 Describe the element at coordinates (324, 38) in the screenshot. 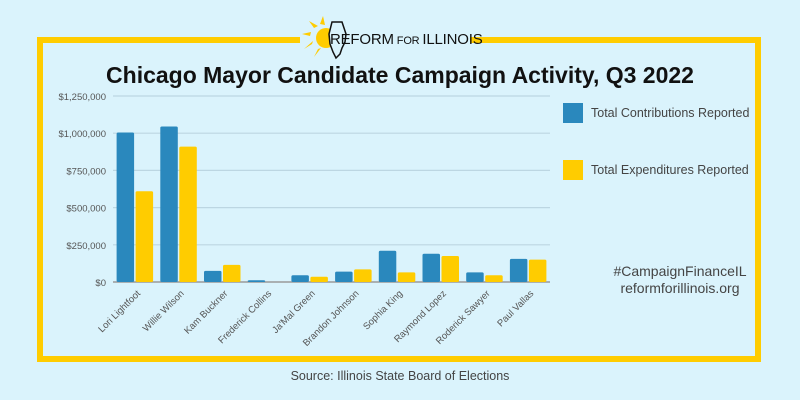

I see `sun-illinois-icon` at that location.